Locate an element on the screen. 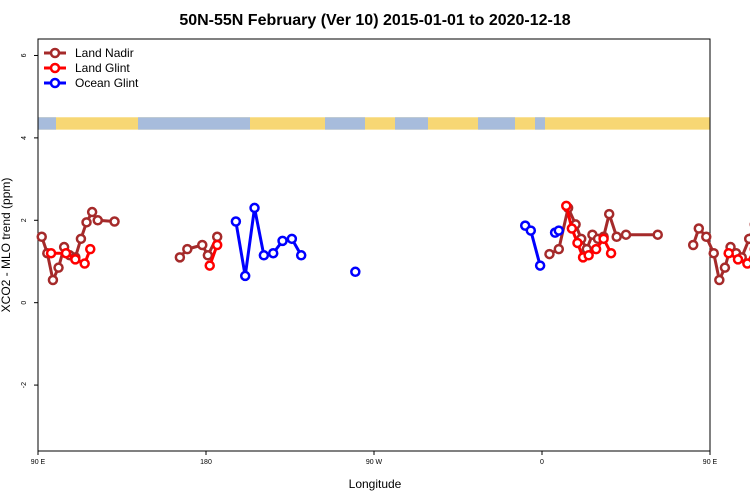  y-tick-label: -2 is located at coordinates (24, 385).